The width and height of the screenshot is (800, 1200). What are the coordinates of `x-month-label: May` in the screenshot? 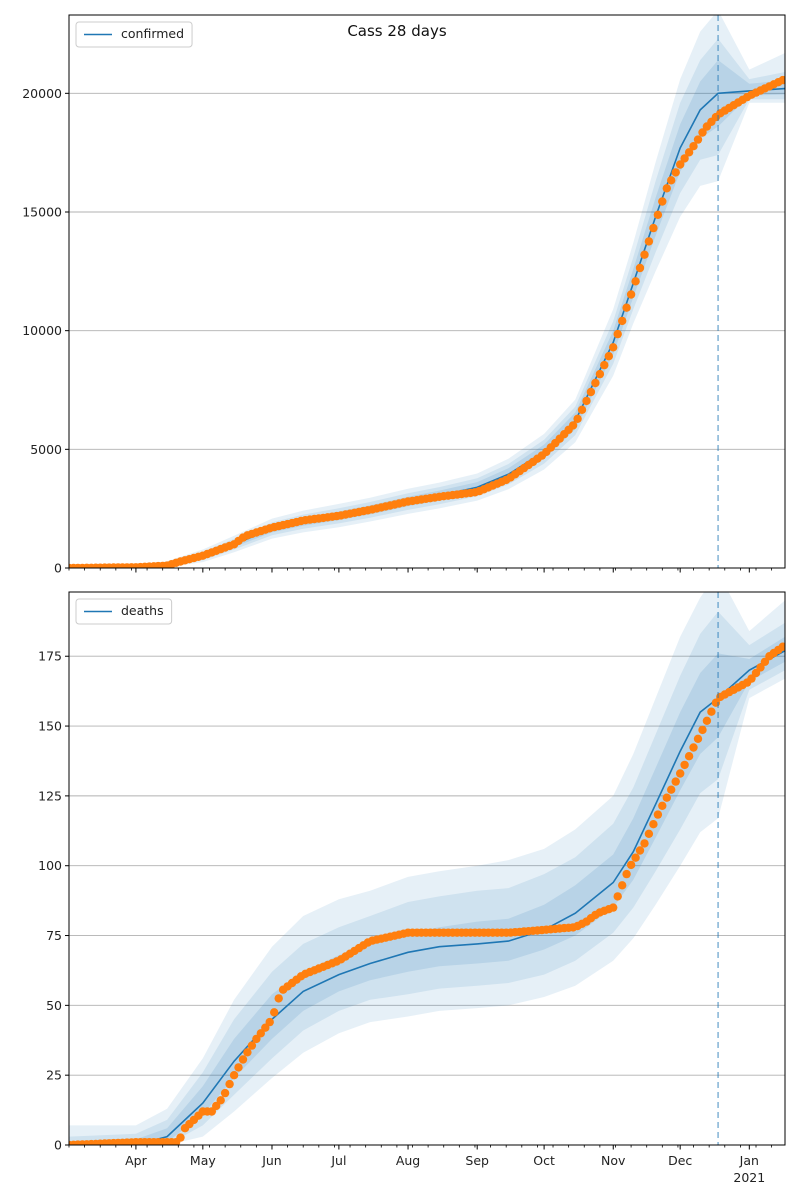 It's located at (203, 1160).